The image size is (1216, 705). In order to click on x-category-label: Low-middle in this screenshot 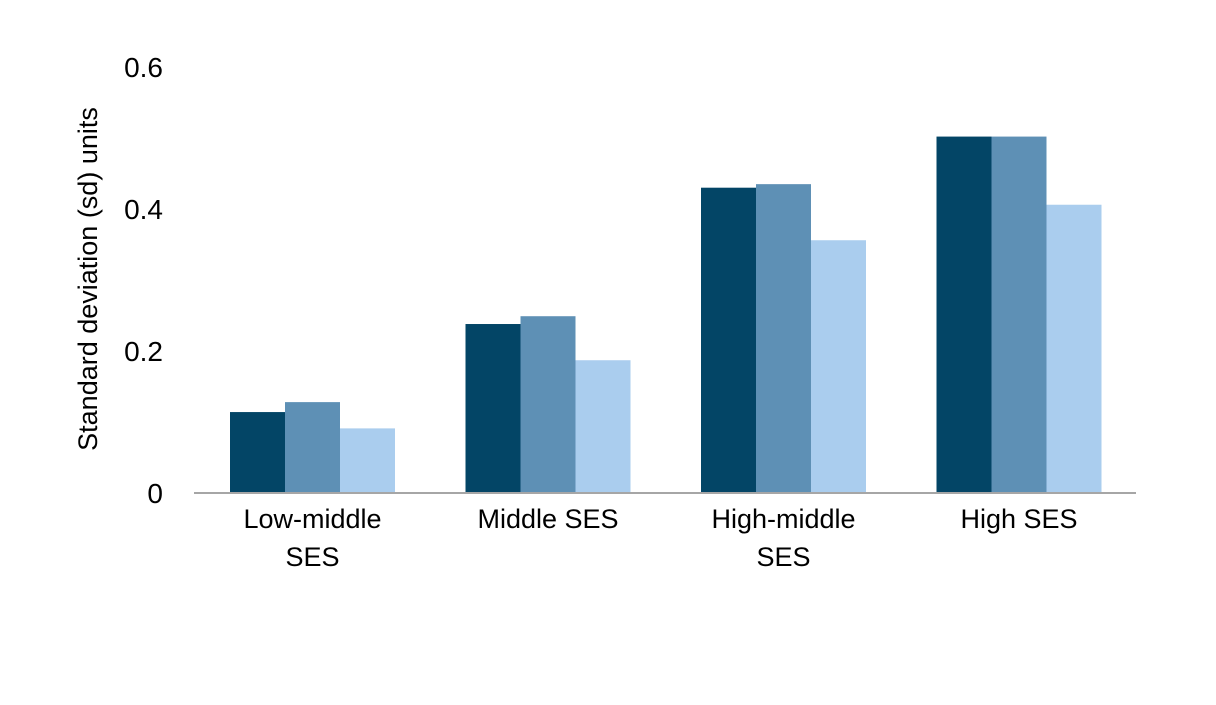, I will do `click(312, 519)`.